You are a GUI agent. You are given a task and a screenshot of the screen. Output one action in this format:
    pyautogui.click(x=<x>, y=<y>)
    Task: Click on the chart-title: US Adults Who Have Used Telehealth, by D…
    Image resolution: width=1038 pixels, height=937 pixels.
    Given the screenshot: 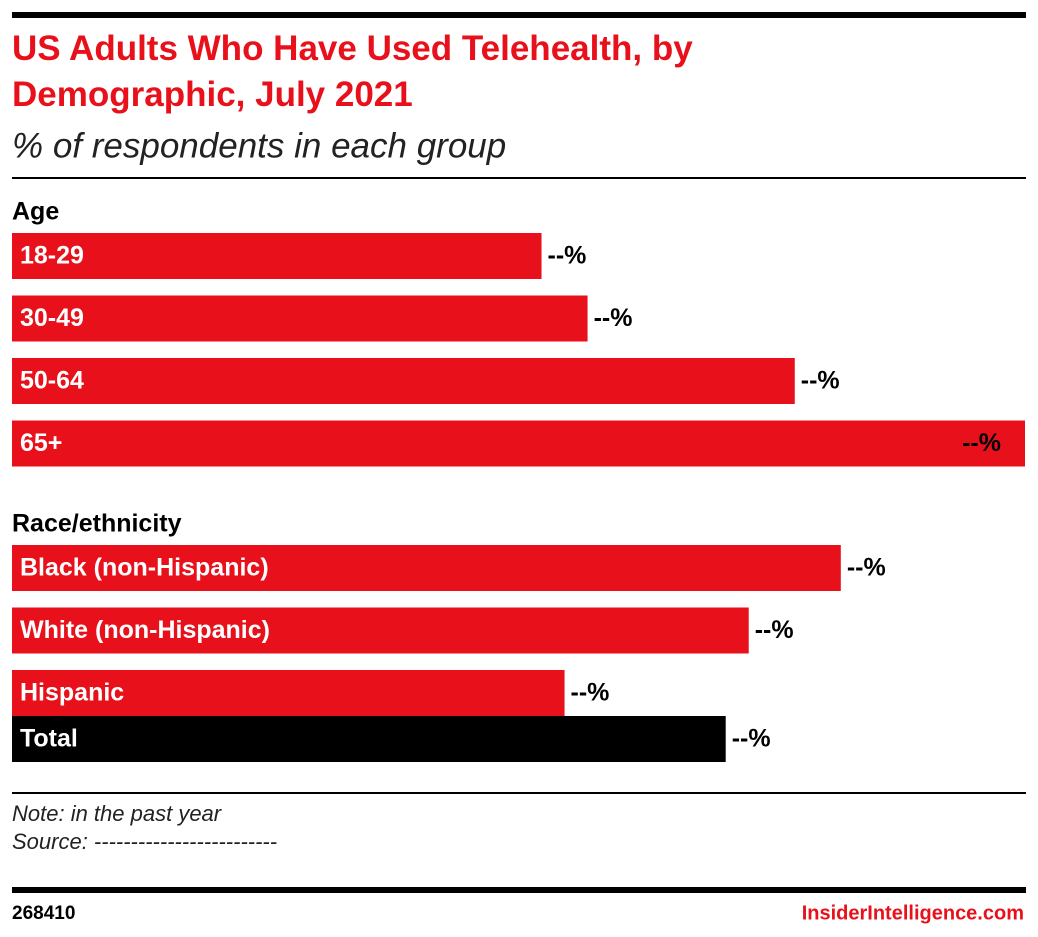 What is the action you would take?
    pyautogui.click(x=357, y=71)
    